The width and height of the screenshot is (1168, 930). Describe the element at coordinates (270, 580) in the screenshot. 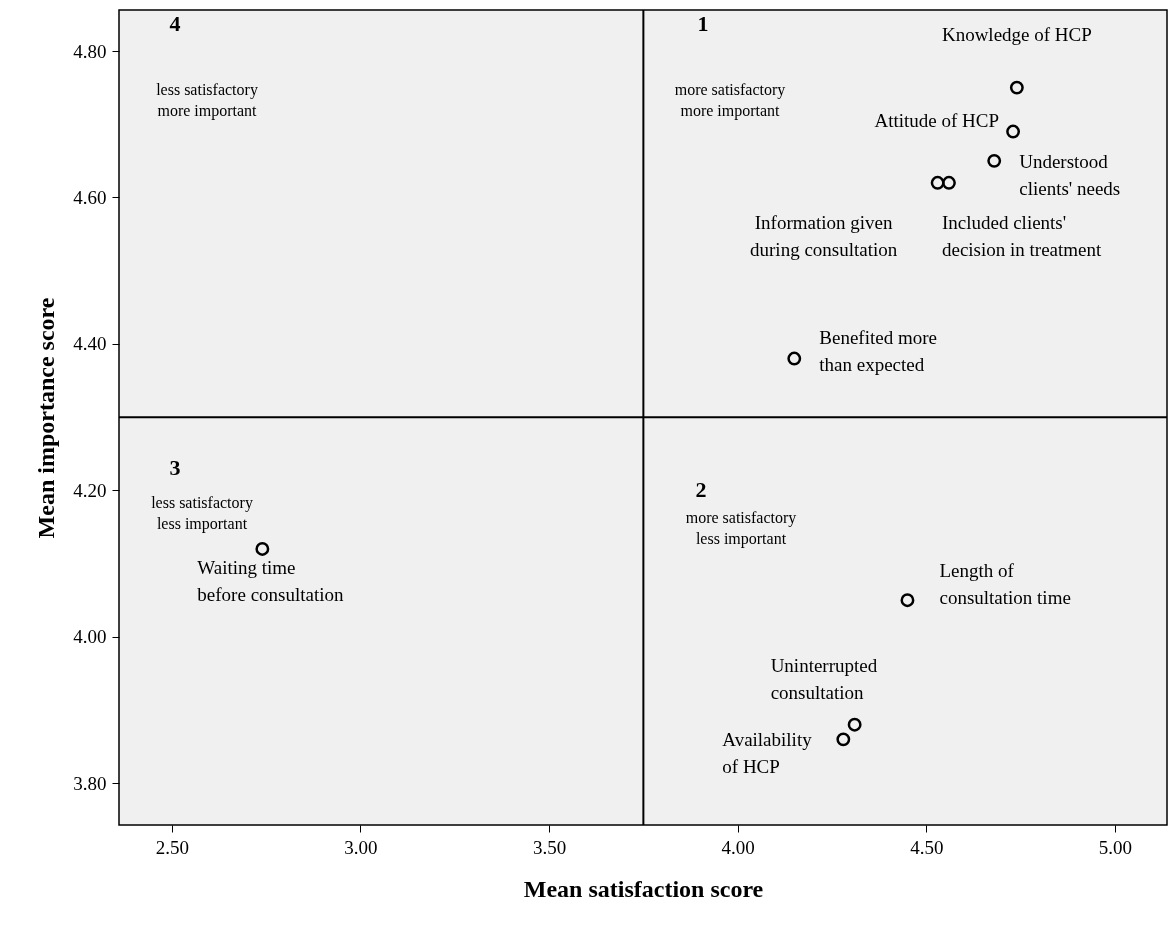

I see `annotation: Waiting time before consultation` at that location.